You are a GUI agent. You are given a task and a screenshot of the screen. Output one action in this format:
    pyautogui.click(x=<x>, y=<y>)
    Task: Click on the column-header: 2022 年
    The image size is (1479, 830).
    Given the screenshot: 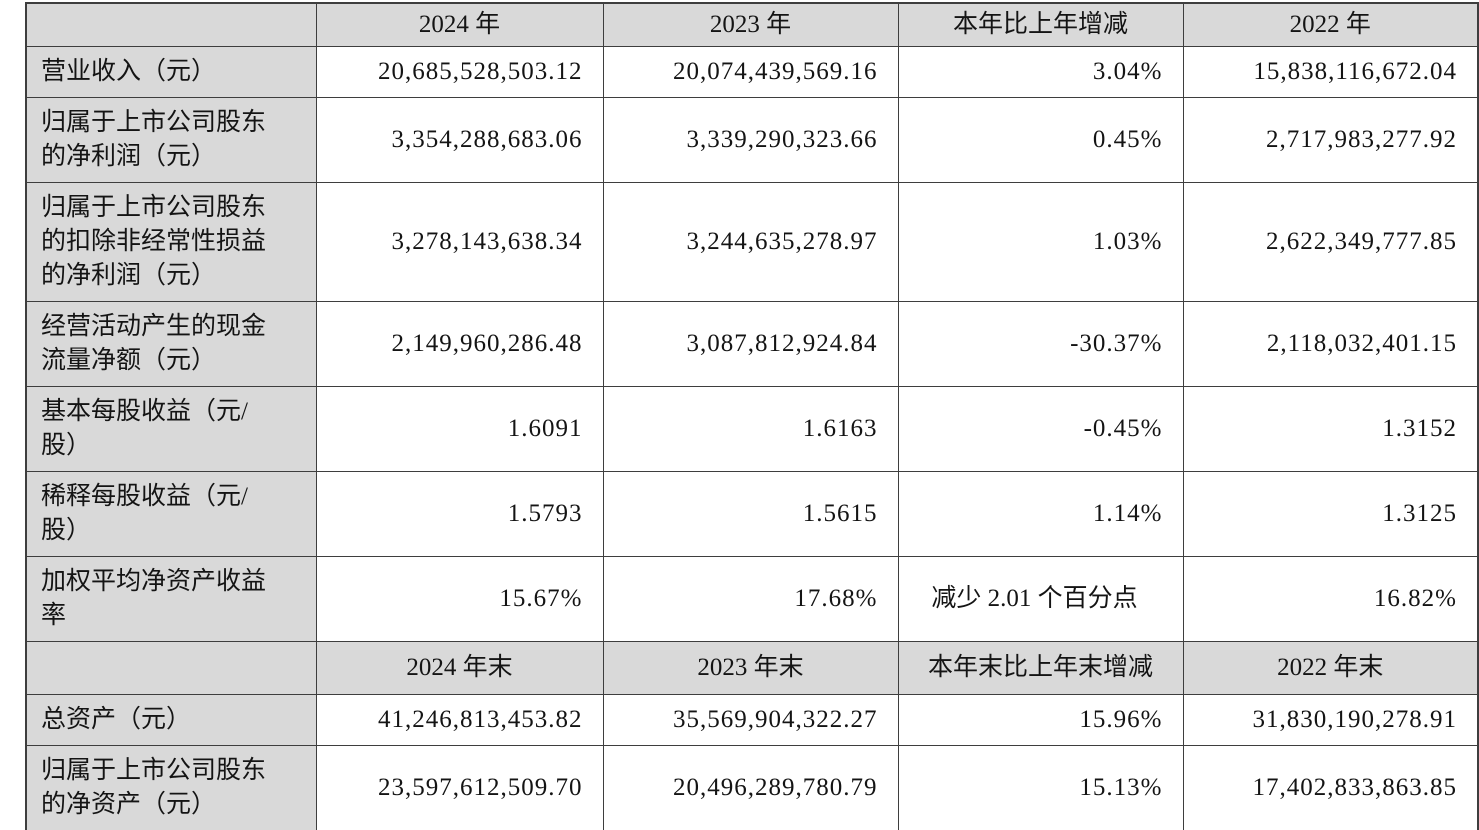 What is the action you would take?
    pyautogui.click(x=1330, y=24)
    